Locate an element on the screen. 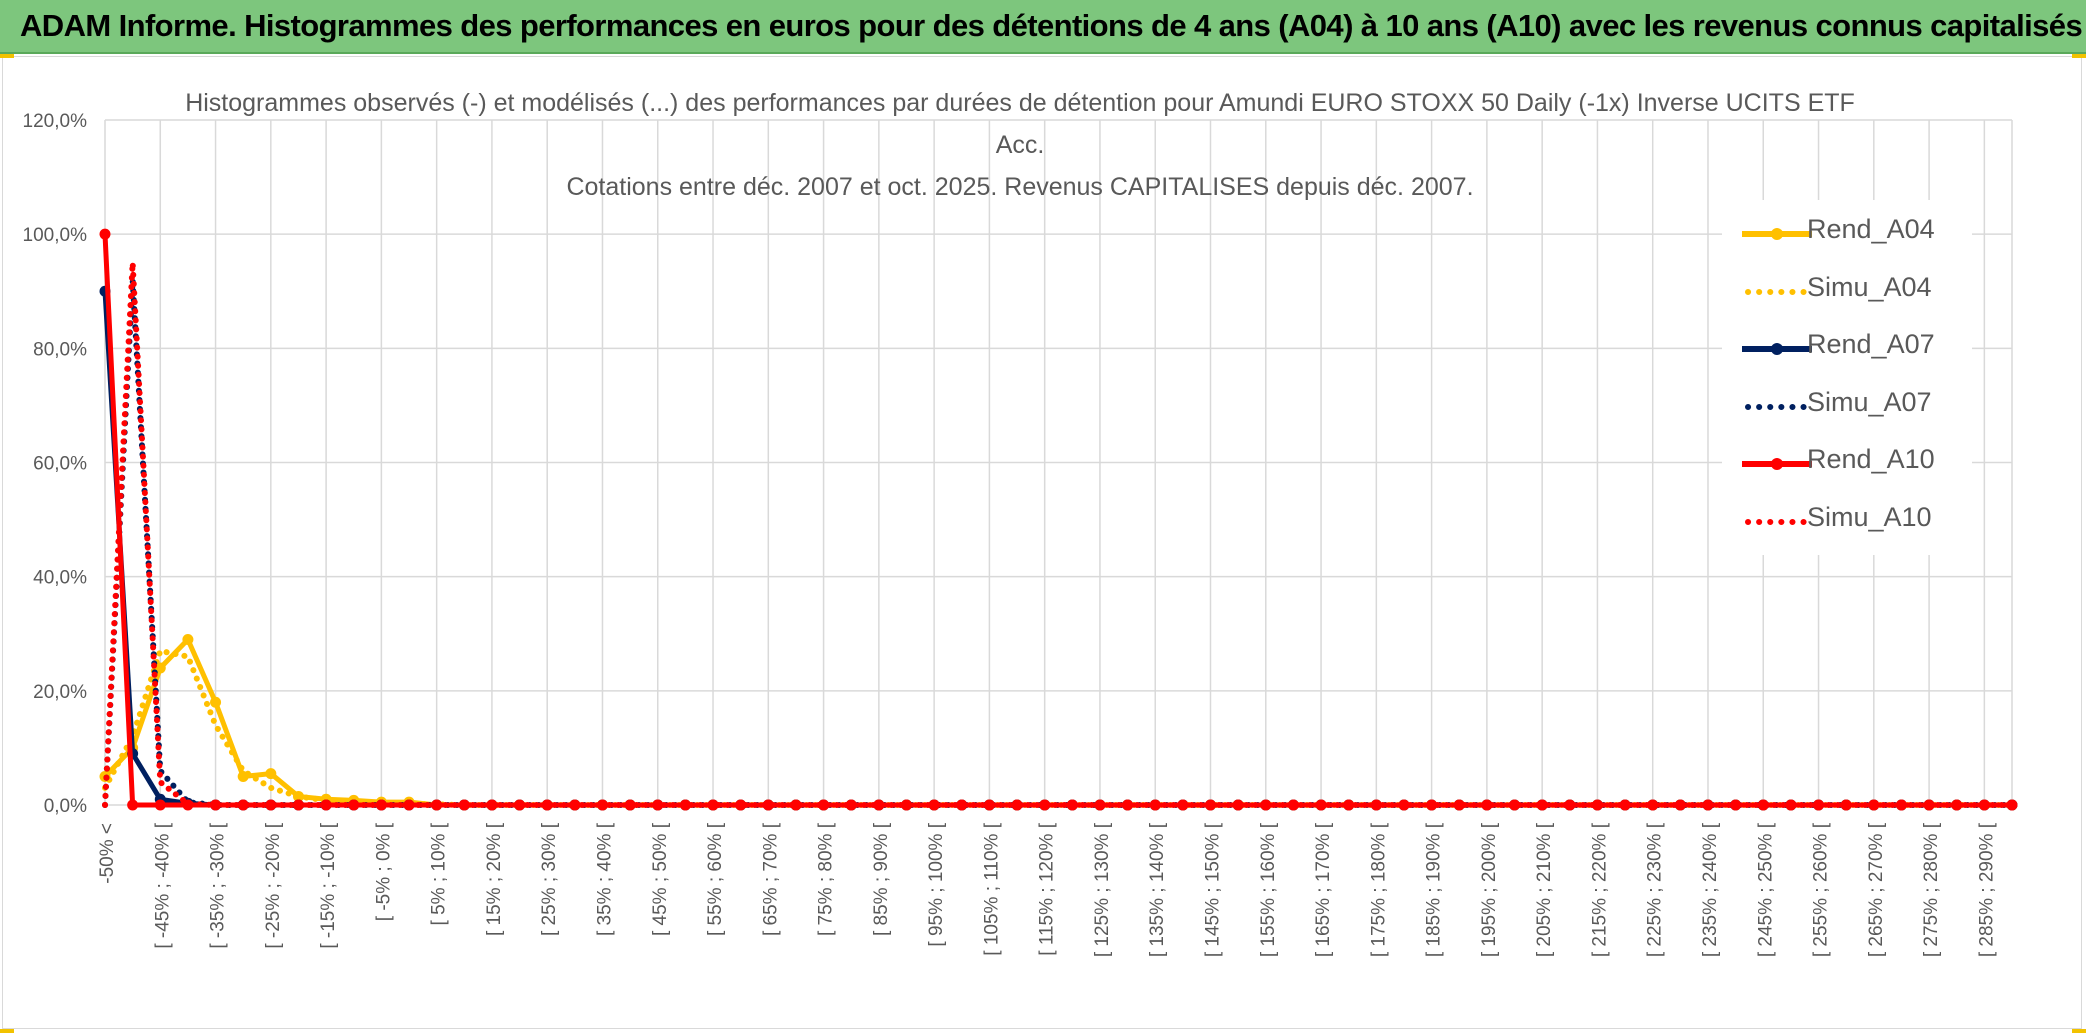 Image resolution: width=2086 pixels, height=1033 pixels. x-tick-label: [ -15% ; -10% [ is located at coordinates (328, 885).